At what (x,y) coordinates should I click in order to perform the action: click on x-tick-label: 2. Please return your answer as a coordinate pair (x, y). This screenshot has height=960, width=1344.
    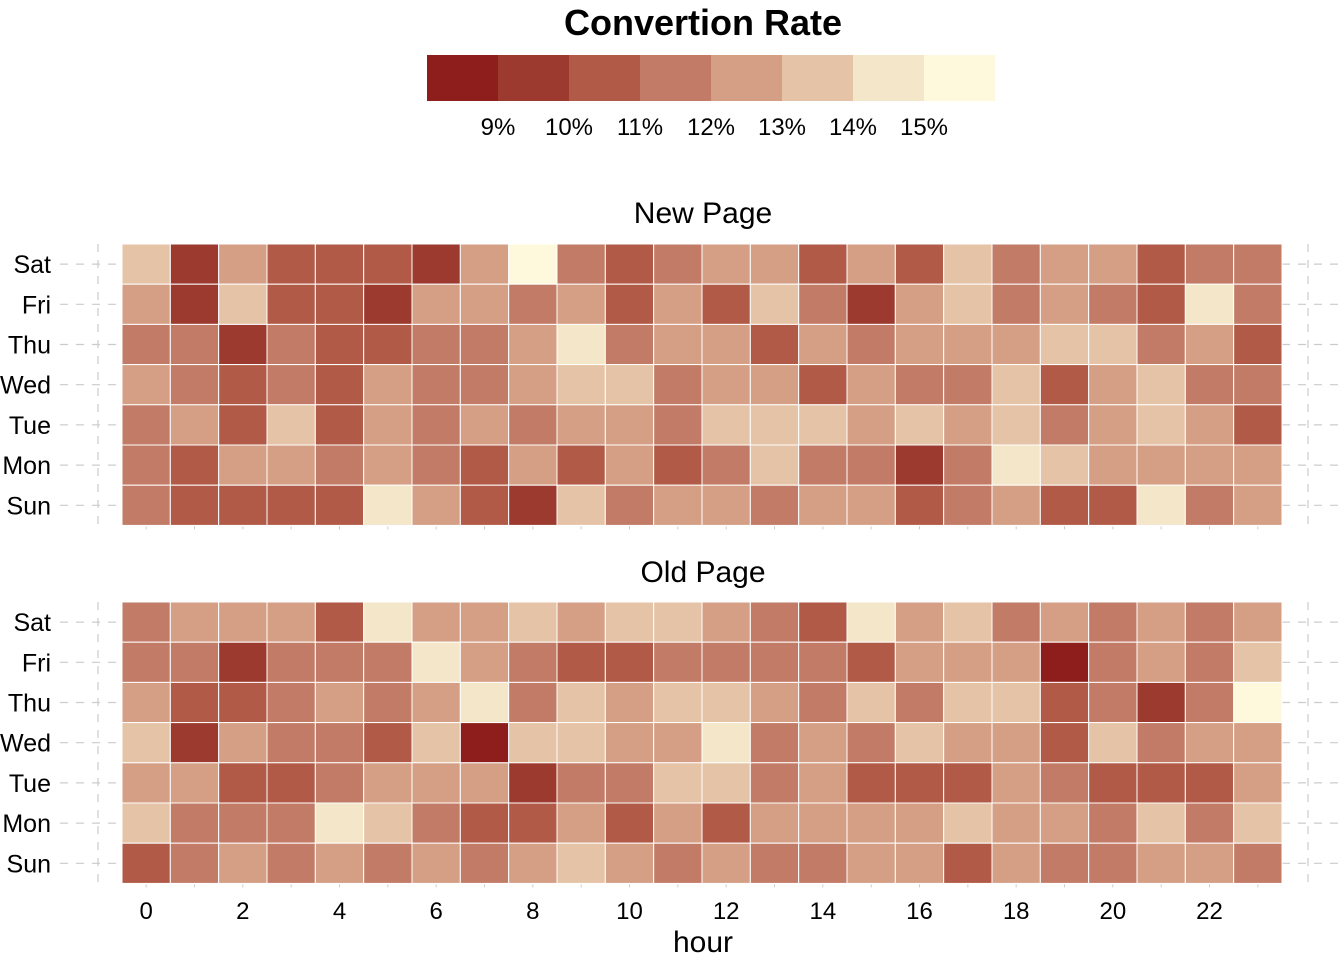
    Looking at the image, I should click on (242, 911).